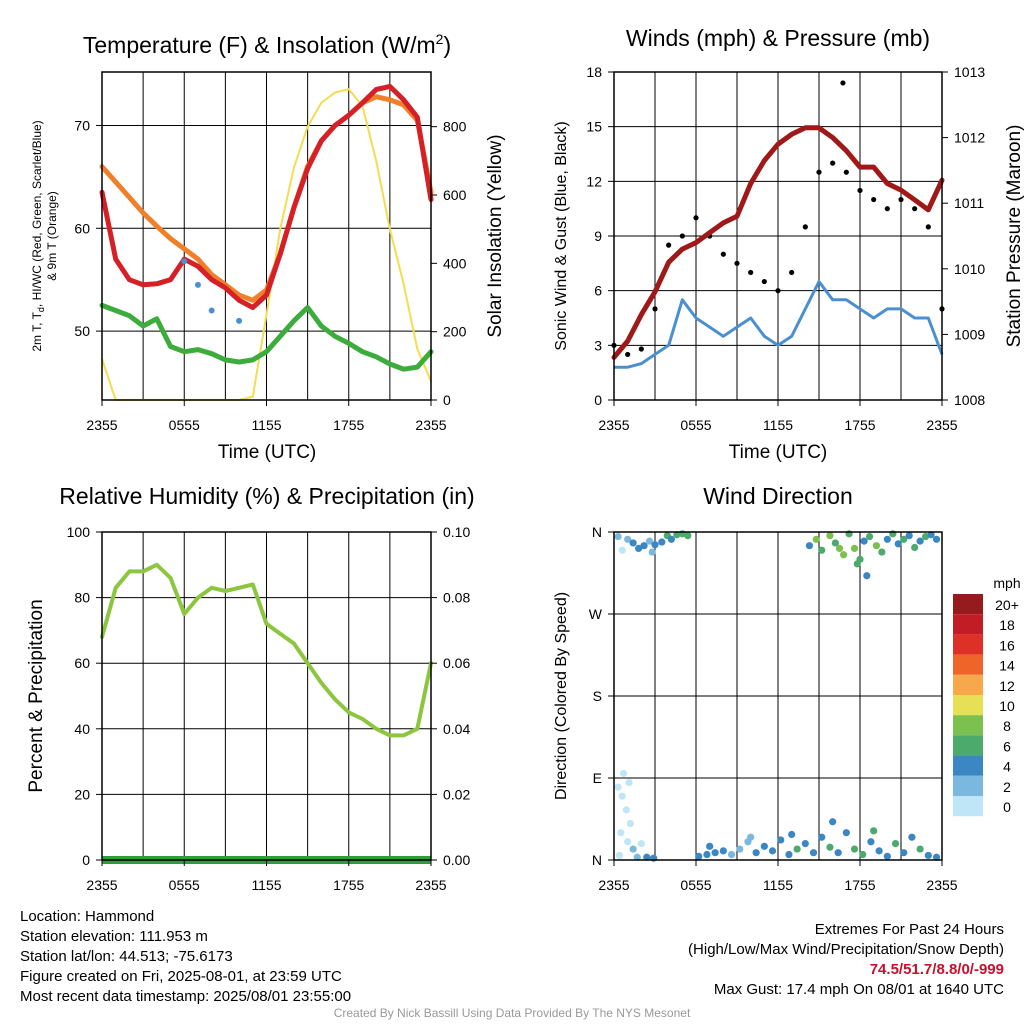  Describe the element at coordinates (778, 496) in the screenshot. I see `wind-direction-title: Wind Direction` at that location.